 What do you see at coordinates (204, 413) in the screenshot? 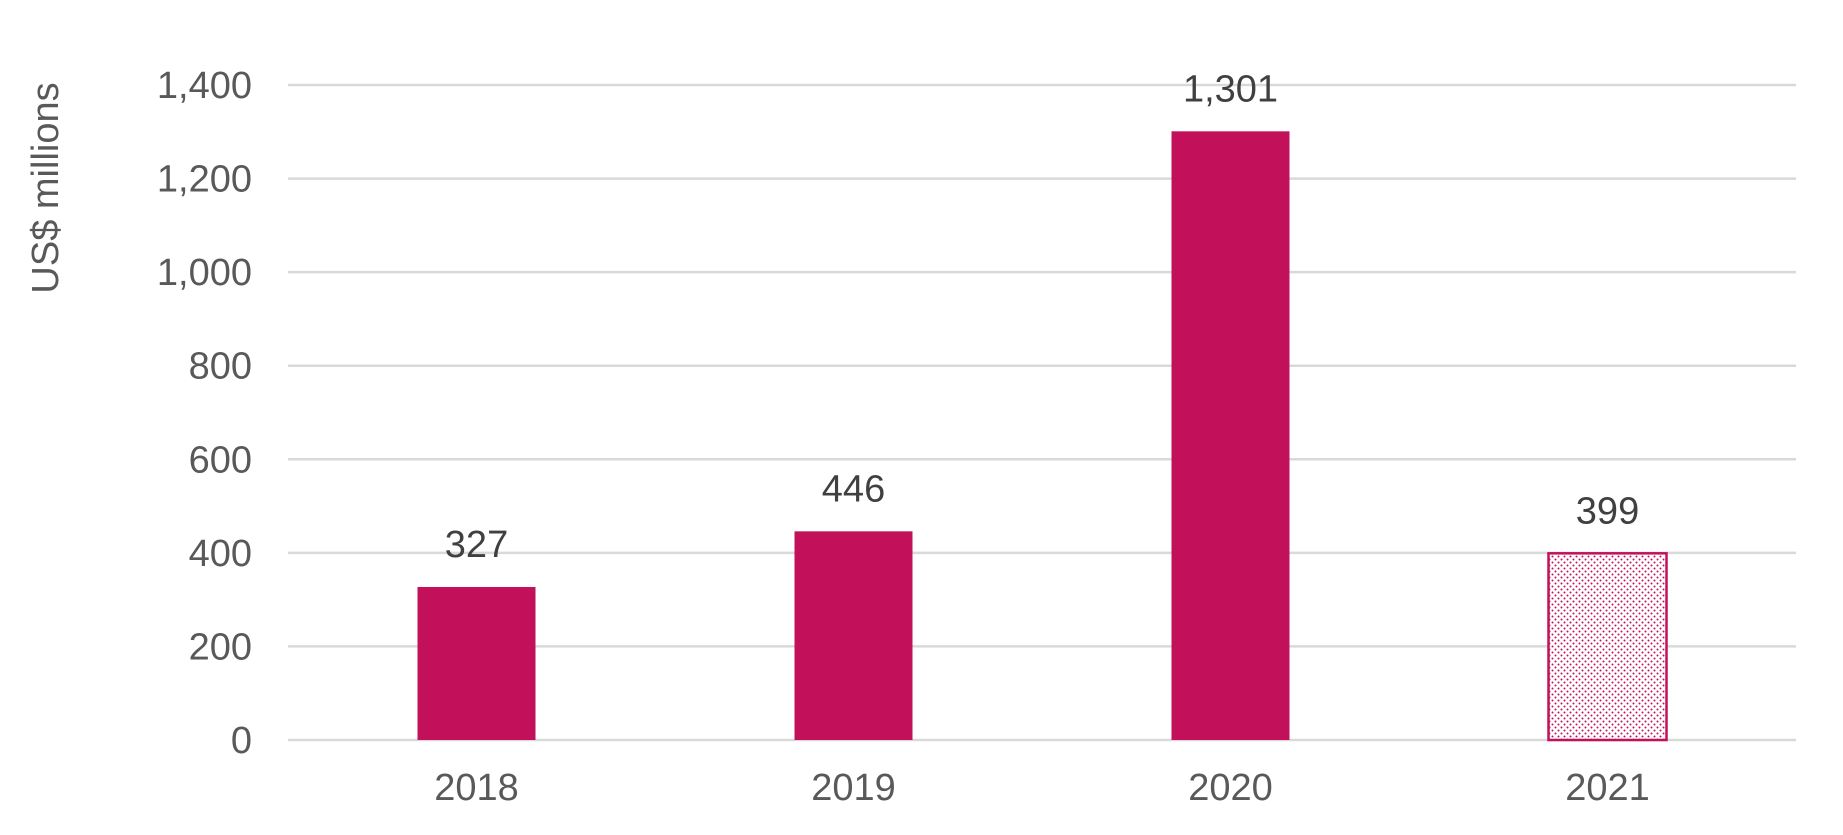
I see `y-tick-labels: 0 200 400 600 800 1,000 1,200 1,400` at bounding box center [204, 413].